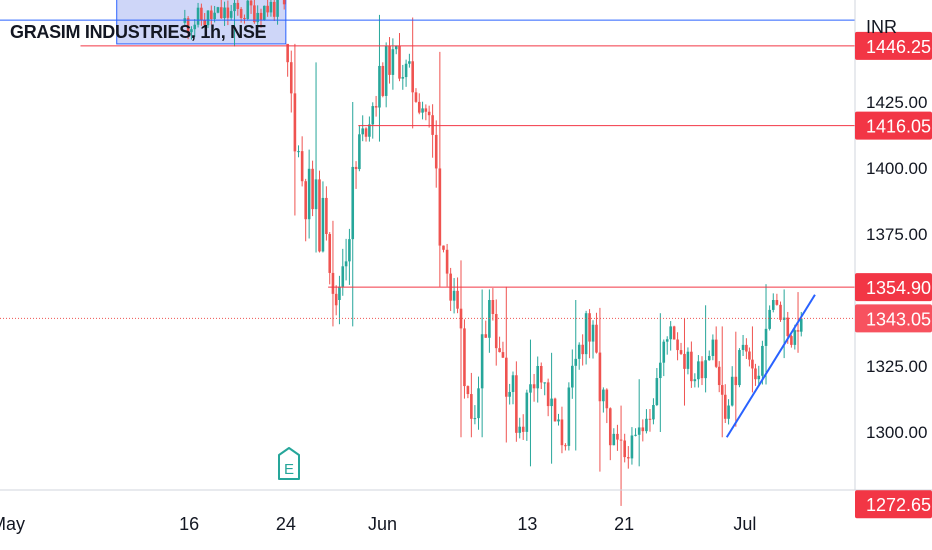 This screenshot has width=932, height=550. I want to click on price-label: 1272.65, so click(893, 504).